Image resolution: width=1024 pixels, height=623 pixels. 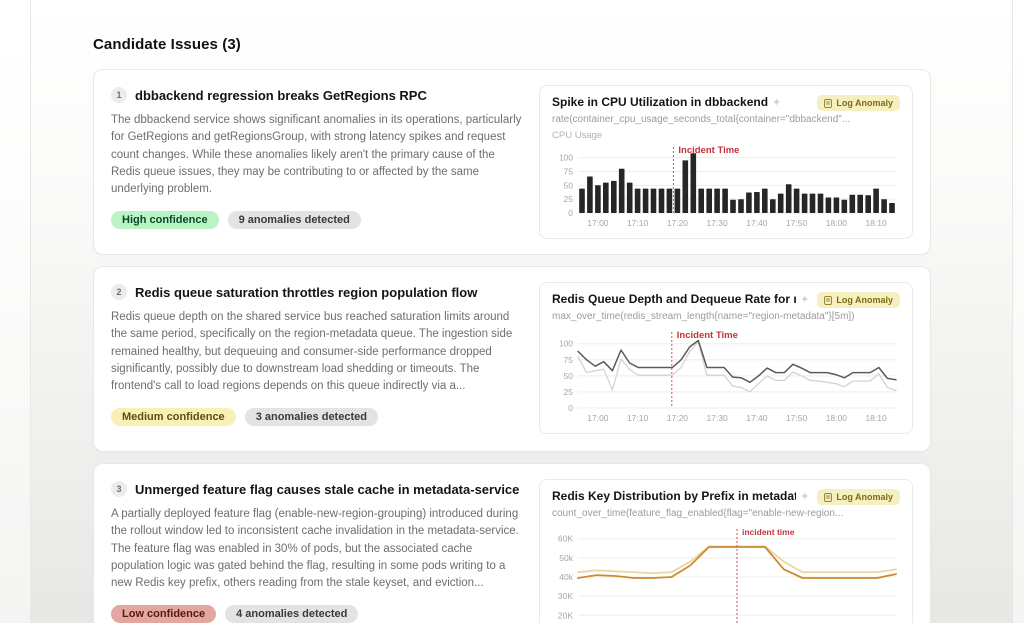 I want to click on issue-number-badge: 1, so click(x=119, y=95).